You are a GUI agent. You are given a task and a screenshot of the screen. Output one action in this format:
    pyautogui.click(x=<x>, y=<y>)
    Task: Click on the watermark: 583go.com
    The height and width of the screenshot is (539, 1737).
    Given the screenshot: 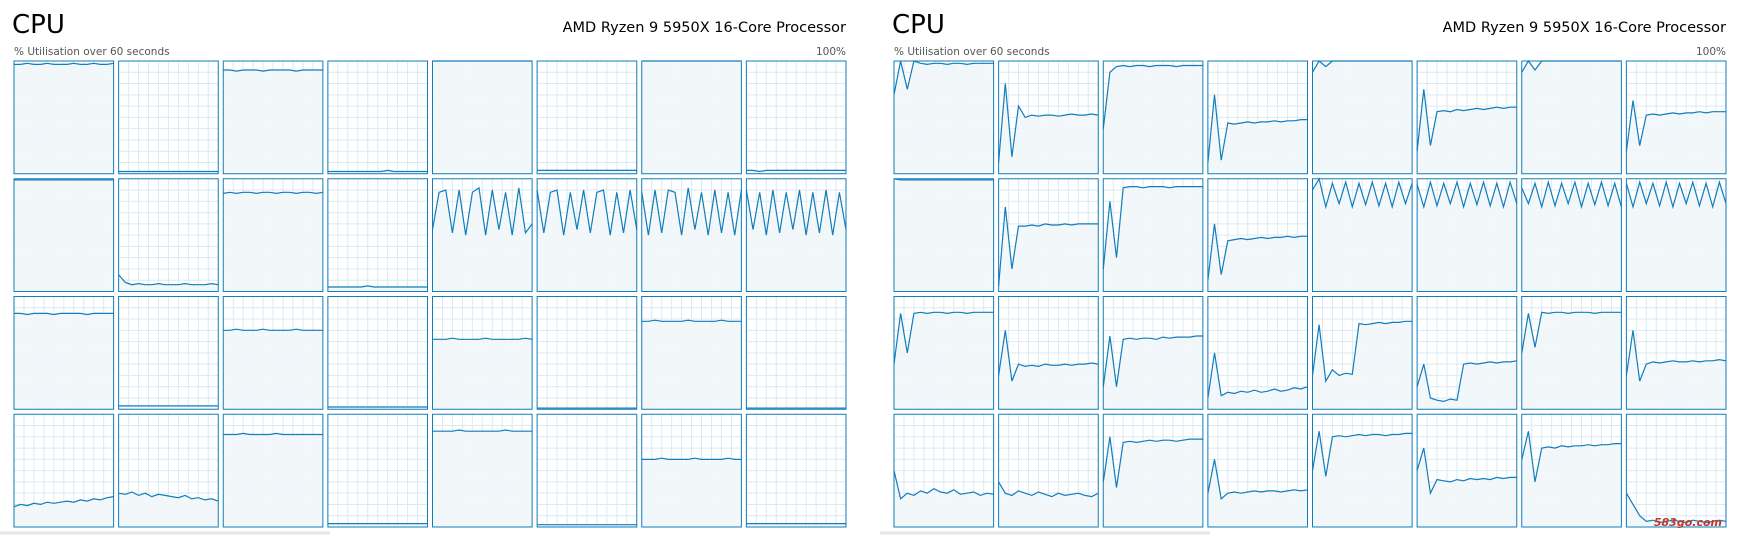 What is the action you would take?
    pyautogui.click(x=1688, y=522)
    